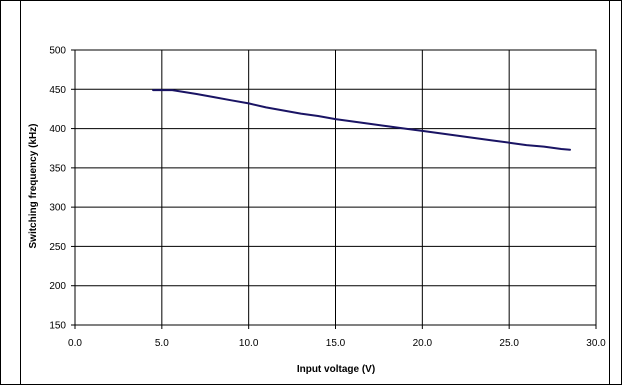 The width and height of the screenshot is (622, 390). Describe the element at coordinates (57, 326) in the screenshot. I see `y-tick-label: 150` at that location.